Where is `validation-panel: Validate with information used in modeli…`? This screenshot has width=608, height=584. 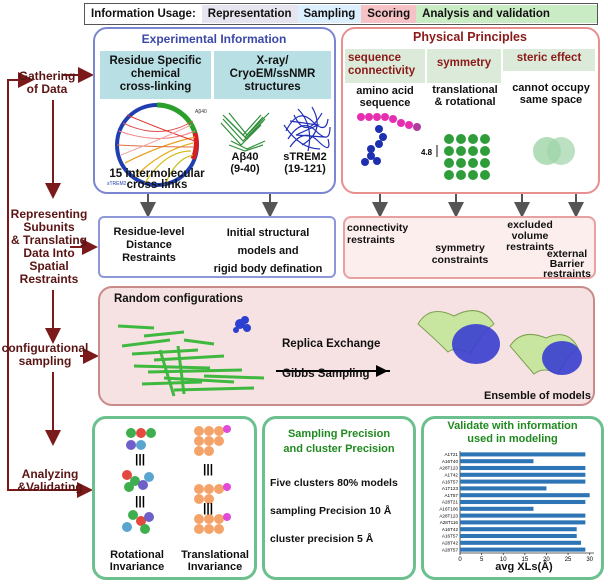
validation-panel: Validate with information used in modeli… is located at coordinates (512, 498).